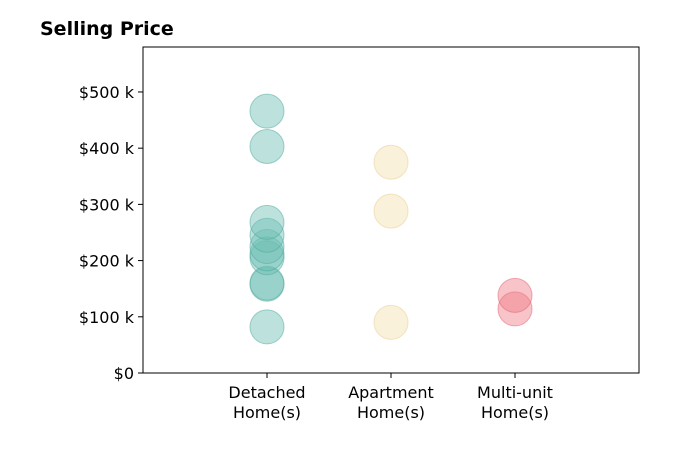 Image resolution: width=679 pixels, height=462 pixels. I want to click on y-tick-label: $500 k, so click(107, 92).